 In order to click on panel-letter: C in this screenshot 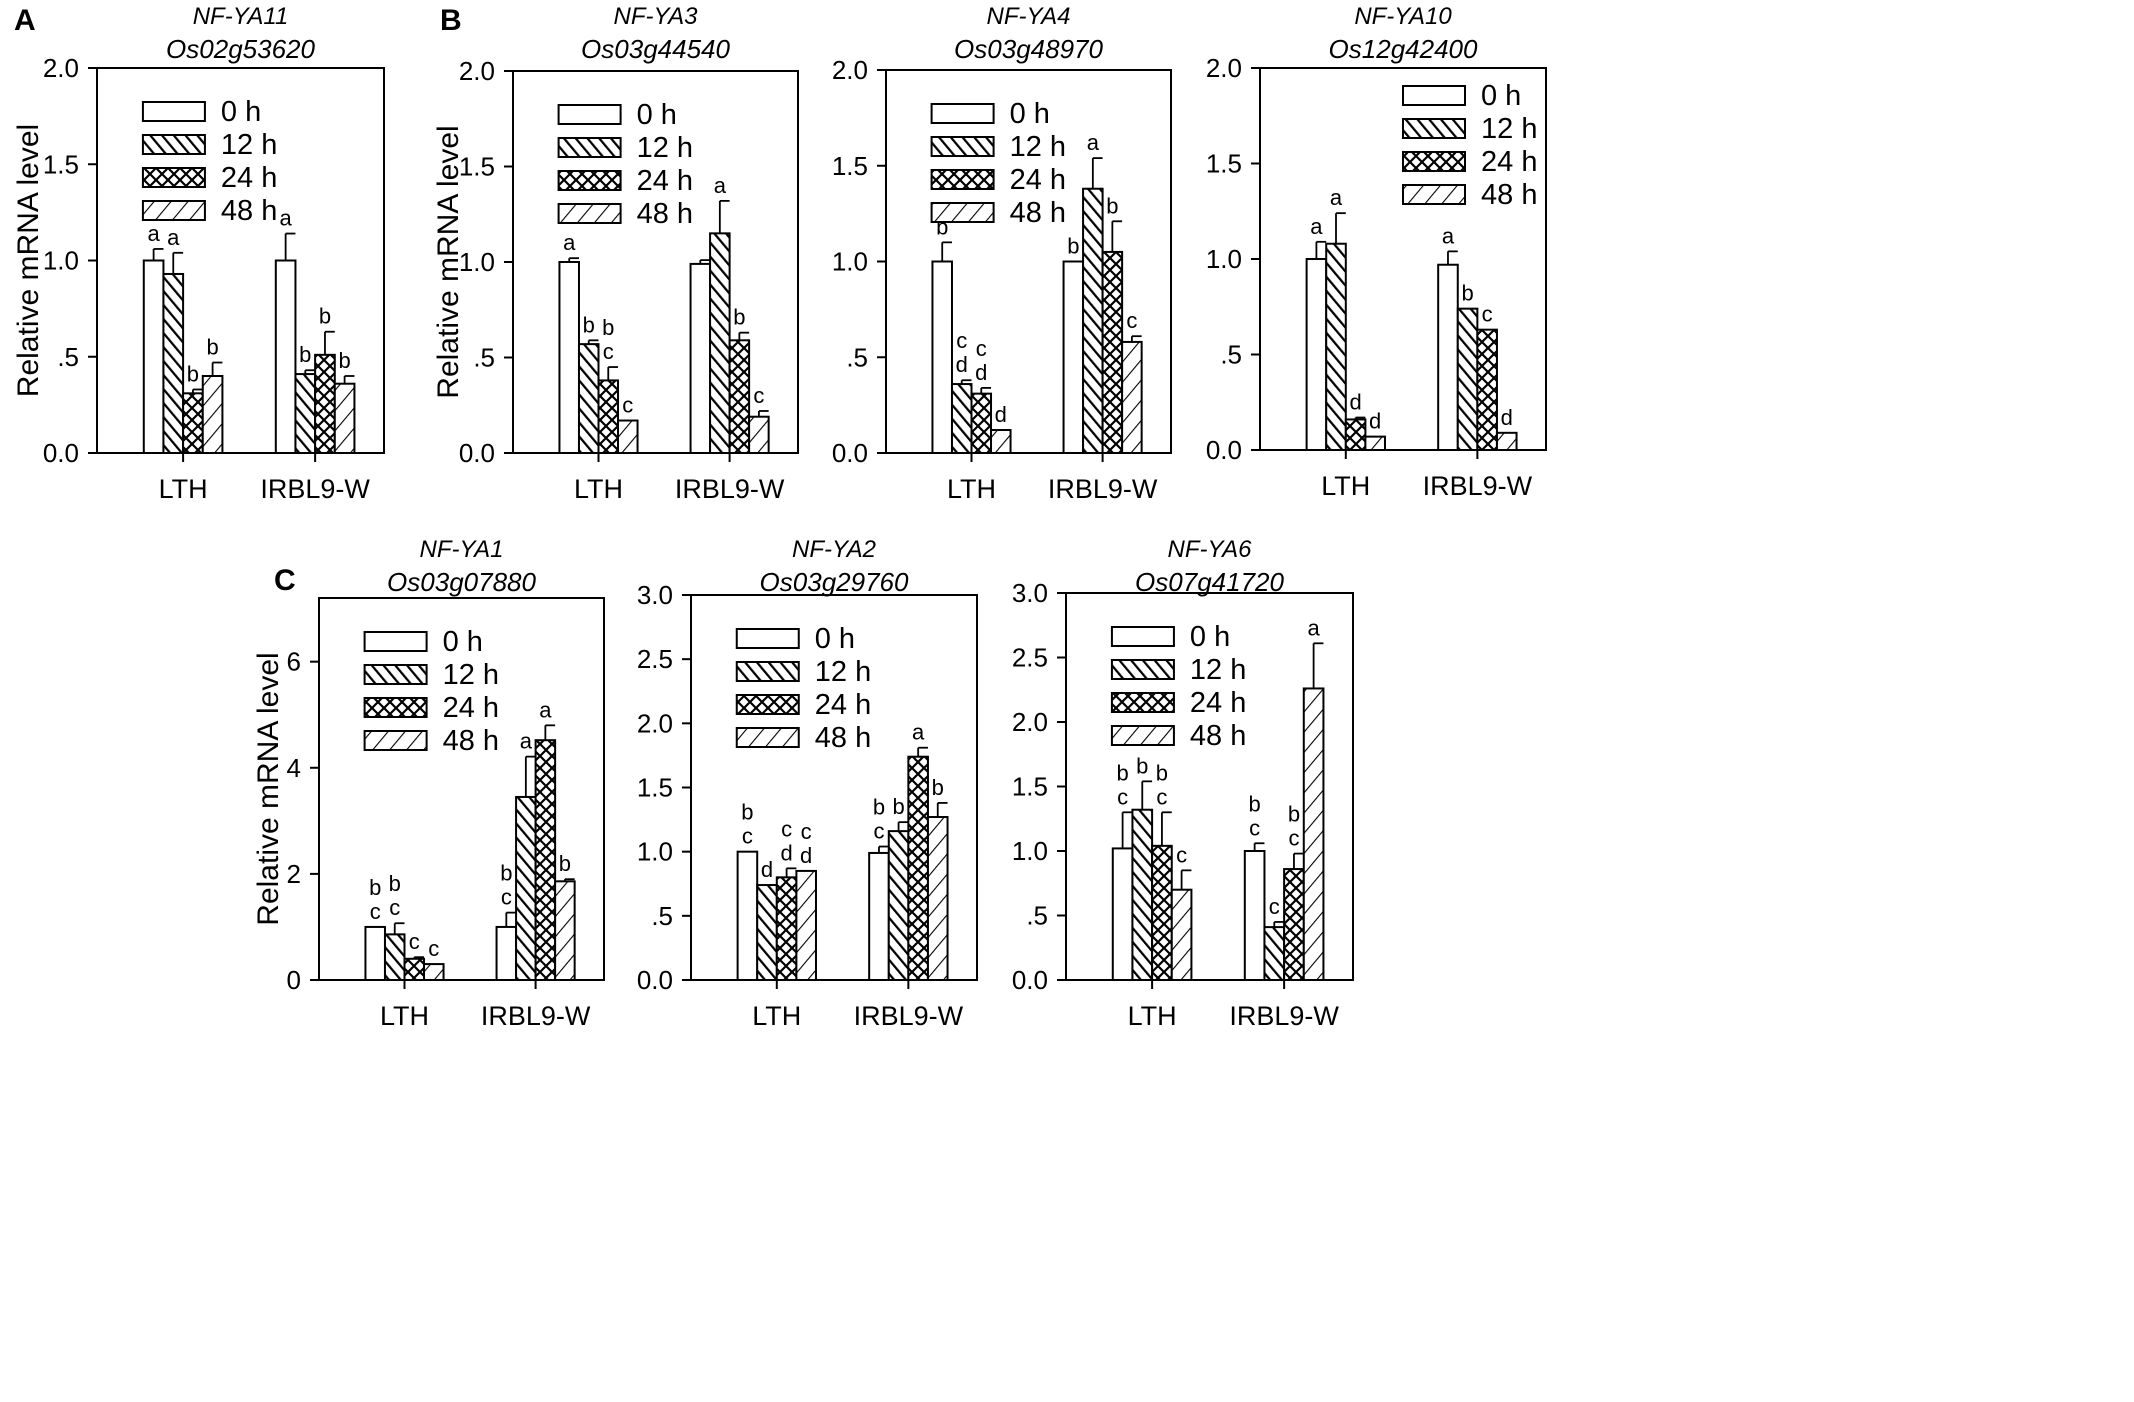, I will do `click(285, 580)`.